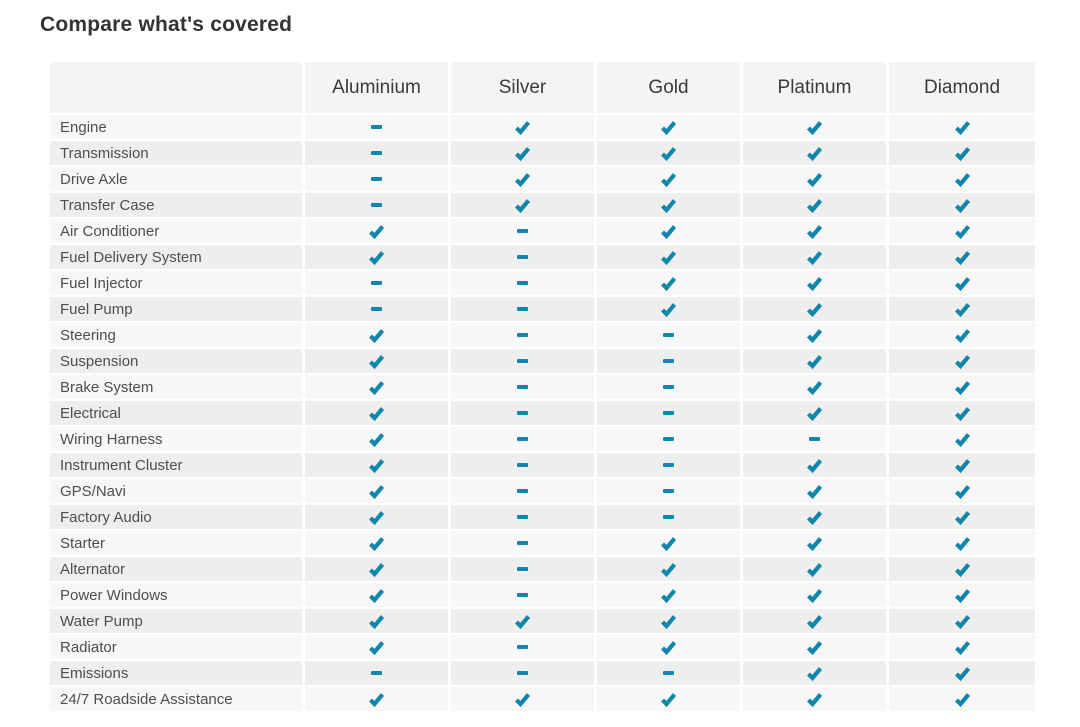 This screenshot has height=727, width=1080. Describe the element at coordinates (176, 231) in the screenshot. I see `row-label: Air Conditioner` at that location.